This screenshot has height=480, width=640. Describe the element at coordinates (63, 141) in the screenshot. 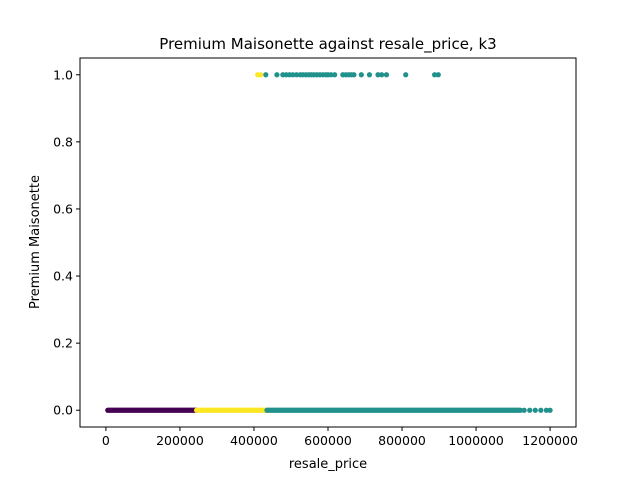

I see `y-tick-label: 0.8` at that location.